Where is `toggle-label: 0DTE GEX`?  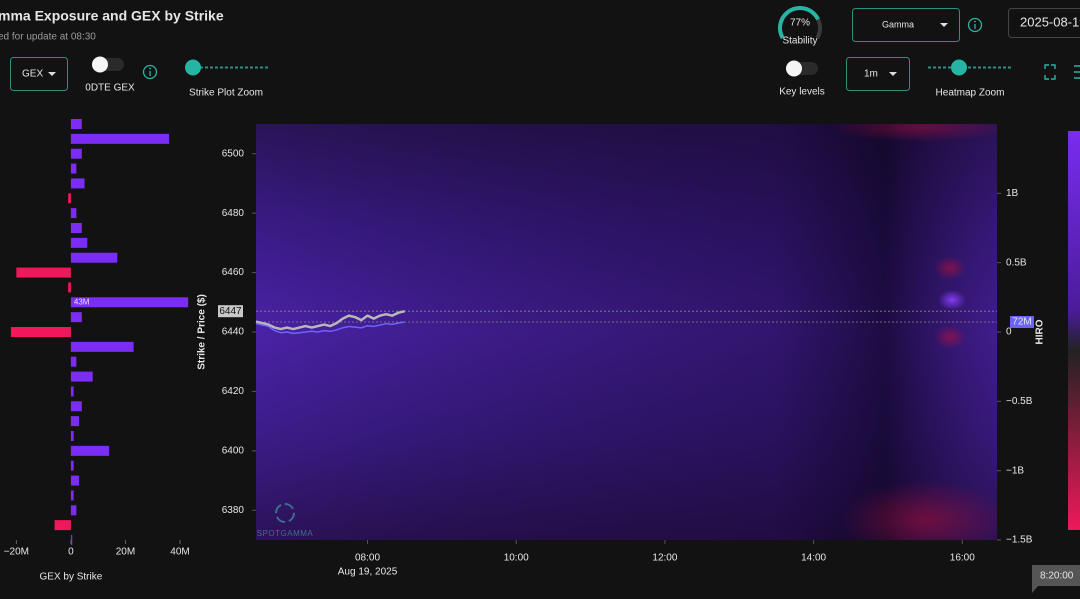 toggle-label: 0DTE GEX is located at coordinates (110, 88).